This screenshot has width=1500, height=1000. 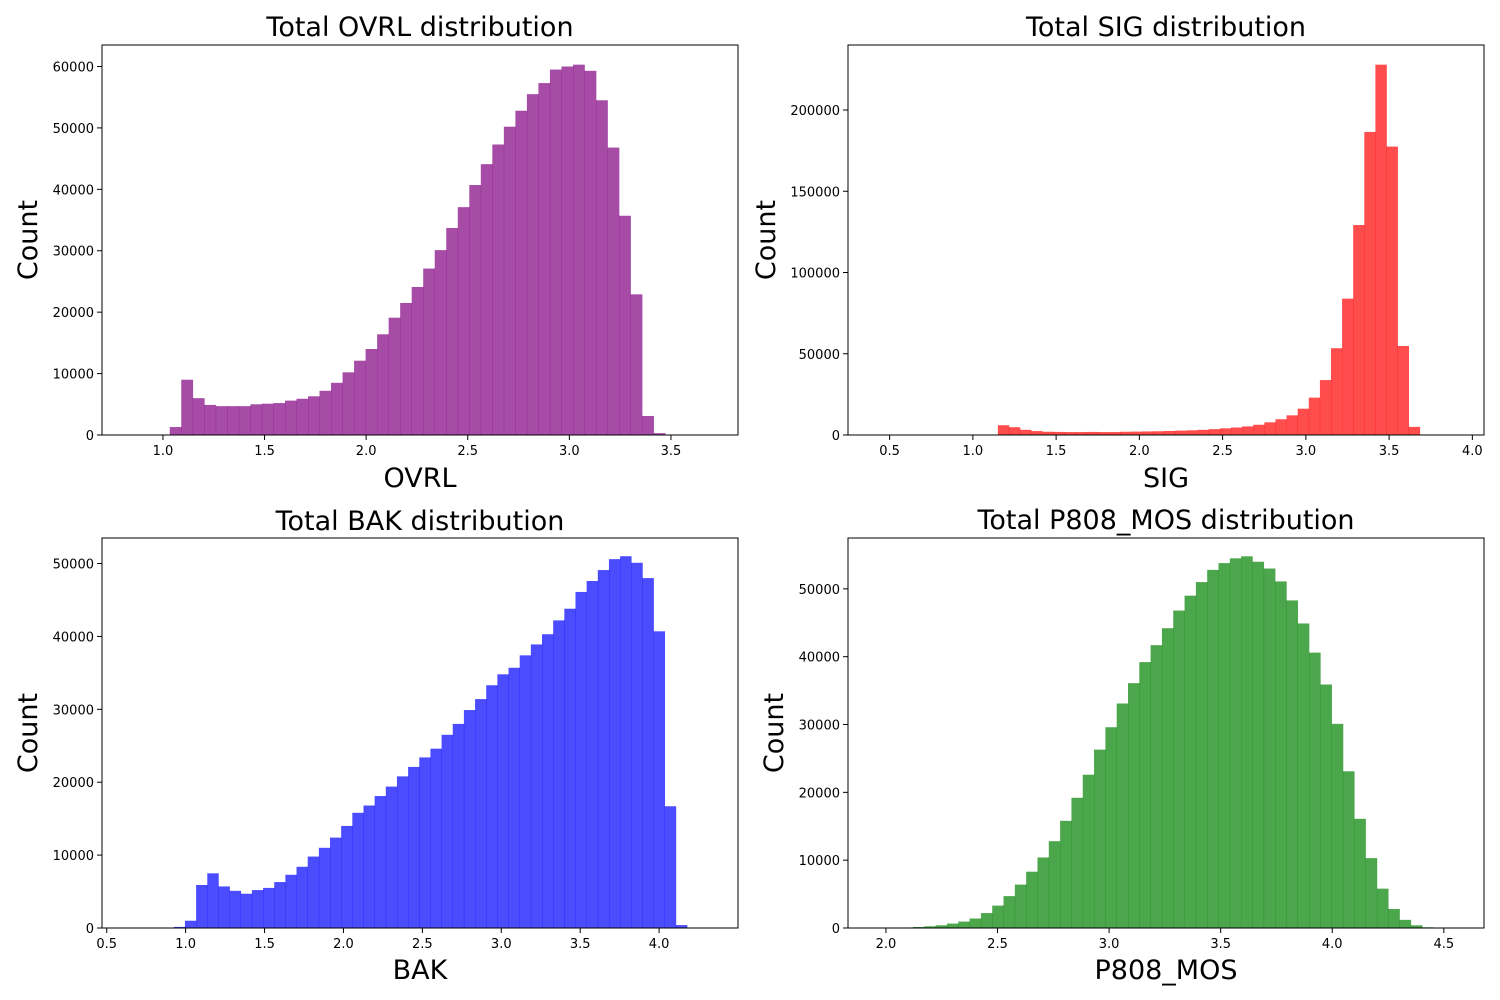 What do you see at coordinates (580, 944) in the screenshot?
I see `x-tick-label: 3.5` at bounding box center [580, 944].